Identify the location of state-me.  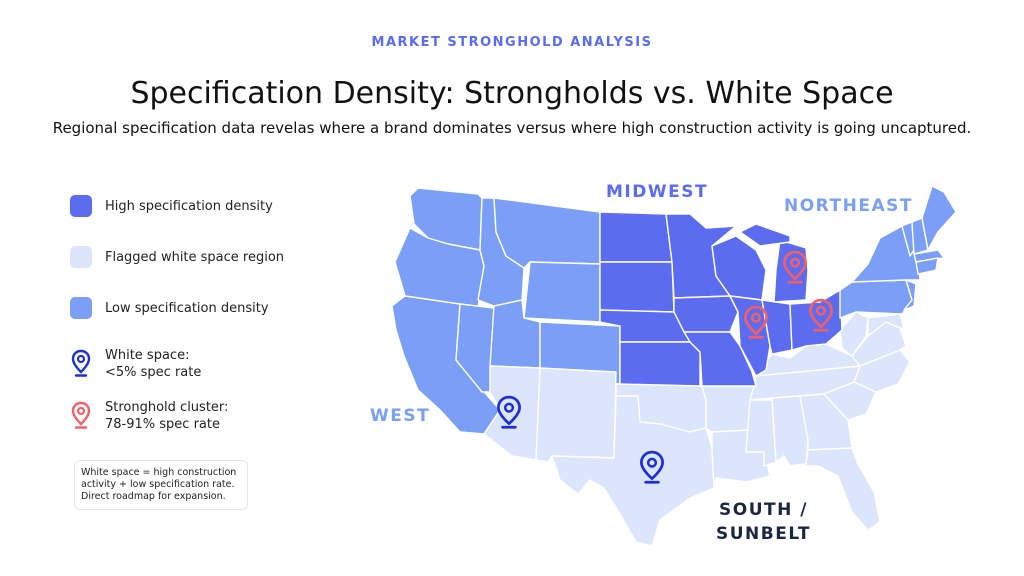
(939, 218).